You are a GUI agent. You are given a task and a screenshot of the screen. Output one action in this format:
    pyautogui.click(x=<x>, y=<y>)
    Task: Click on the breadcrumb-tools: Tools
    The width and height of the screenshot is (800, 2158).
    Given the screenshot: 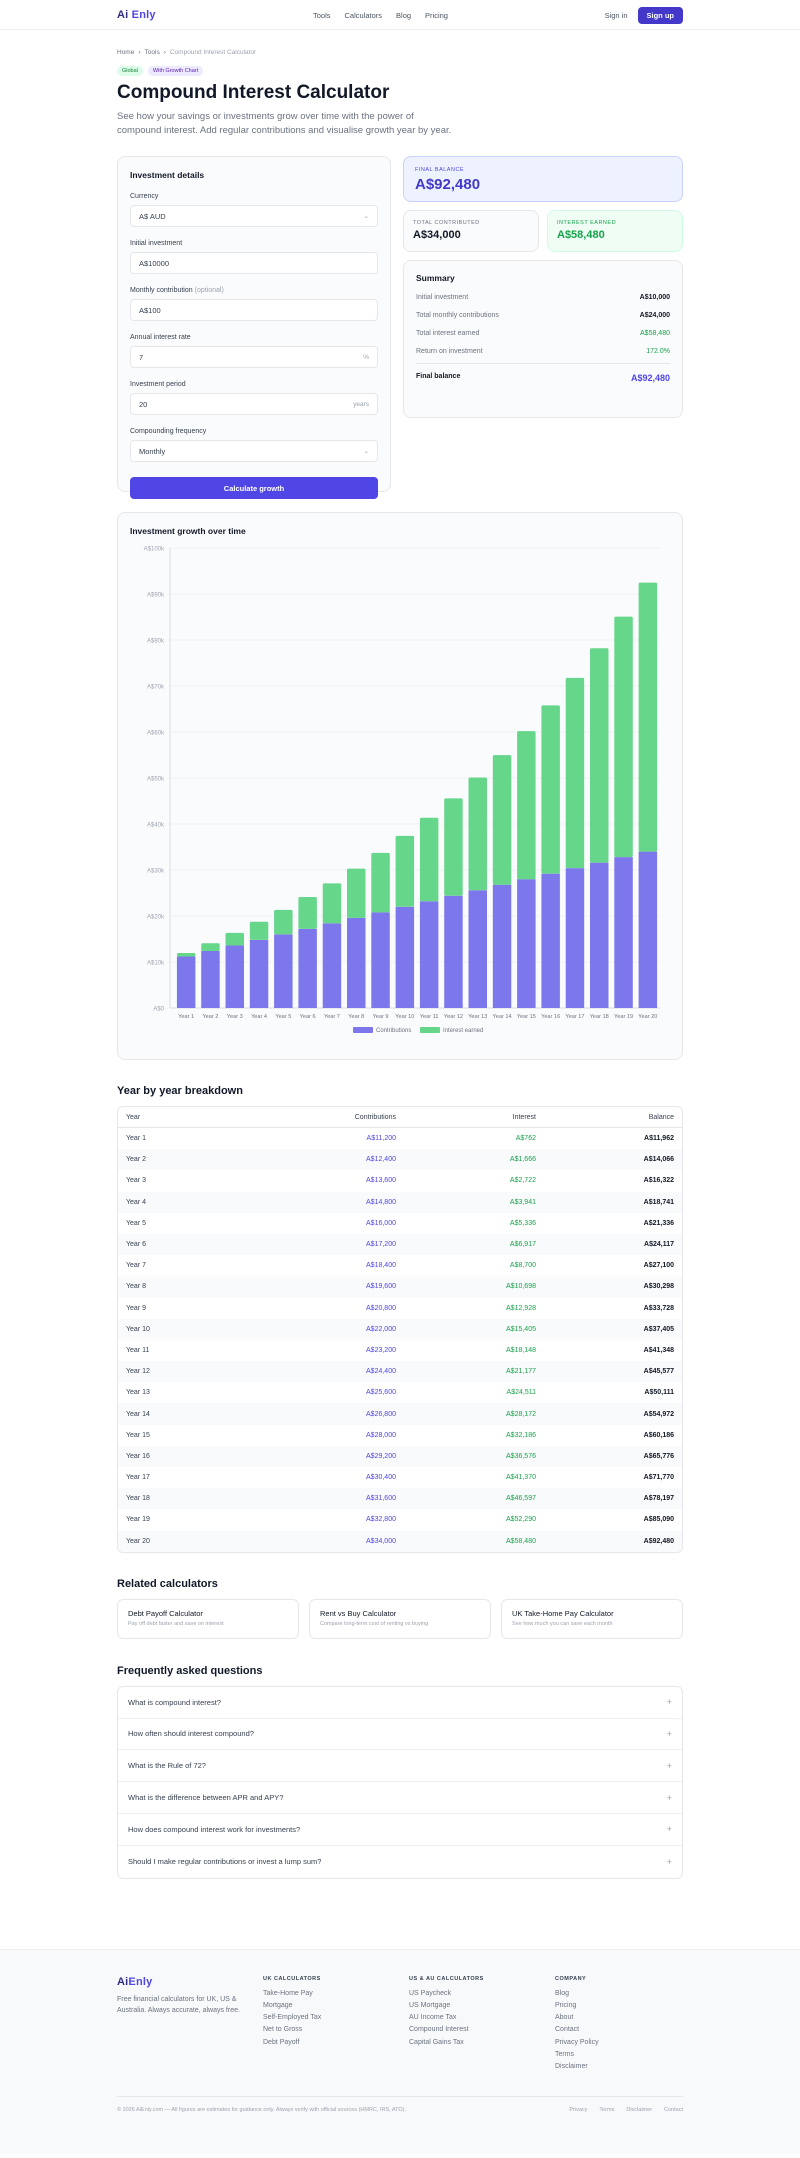 What is the action you would take?
    pyautogui.click(x=152, y=52)
    